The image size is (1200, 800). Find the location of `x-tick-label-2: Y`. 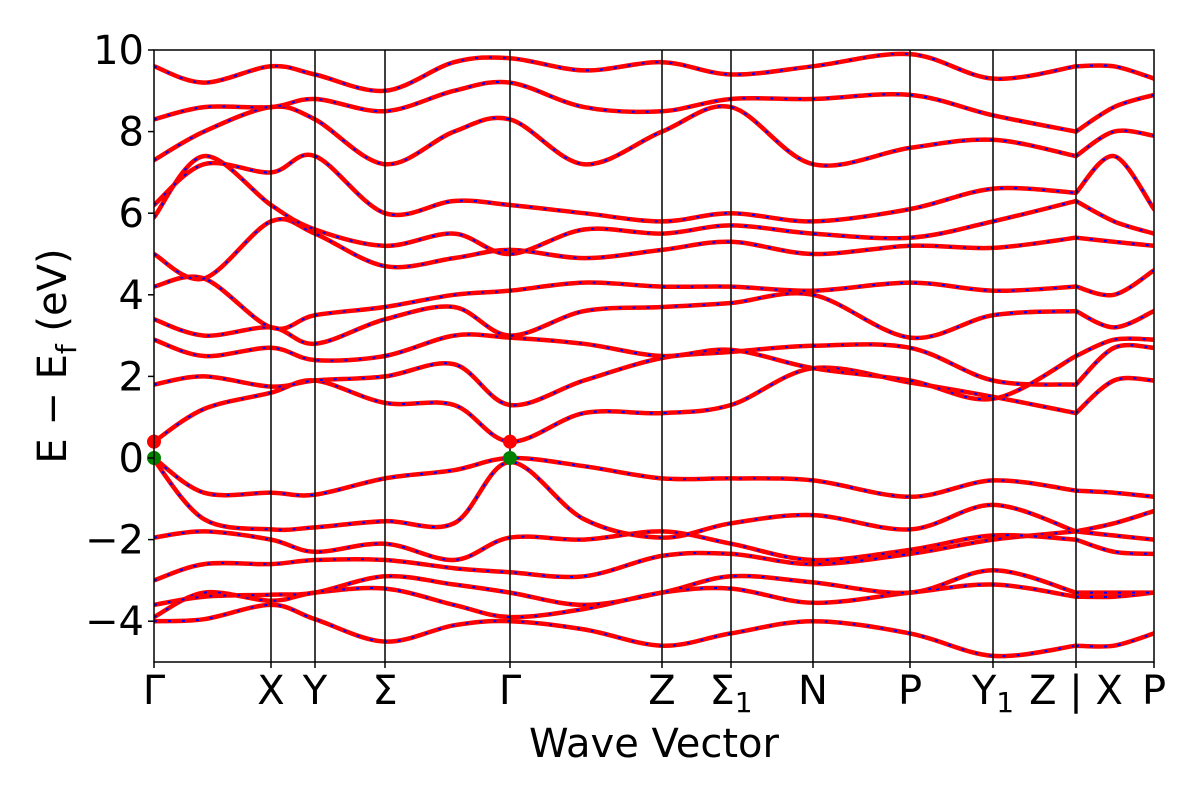

x-tick-label-2: Y is located at coordinates (315, 691).